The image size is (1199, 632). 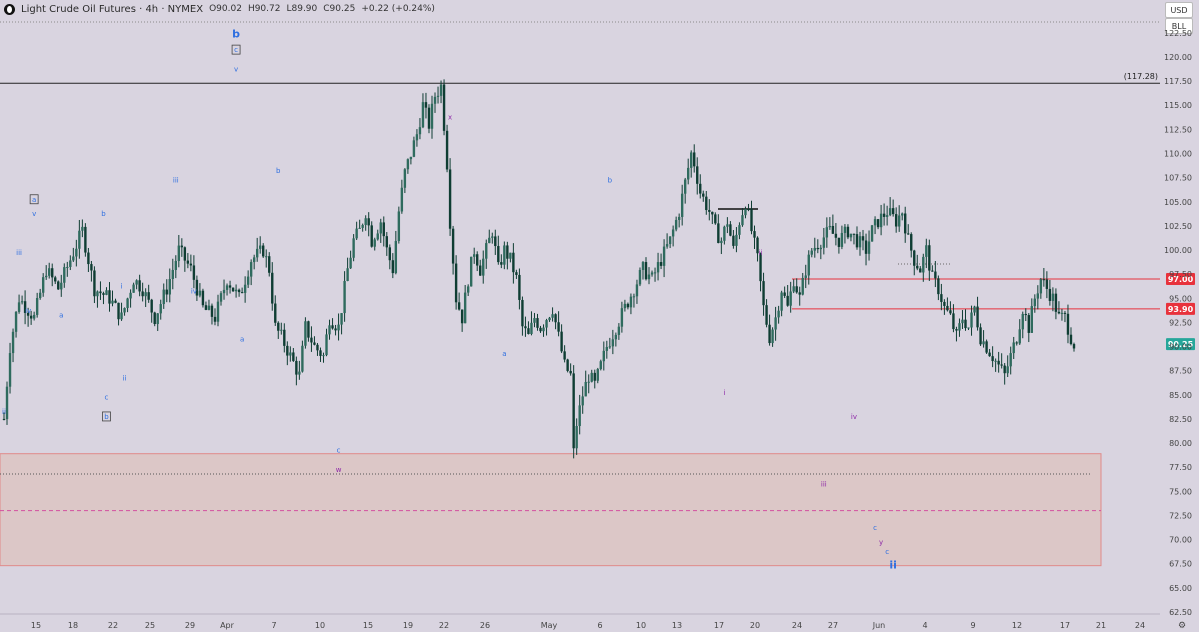 I want to click on y-tick-label: 102.50, so click(x=1178, y=226).